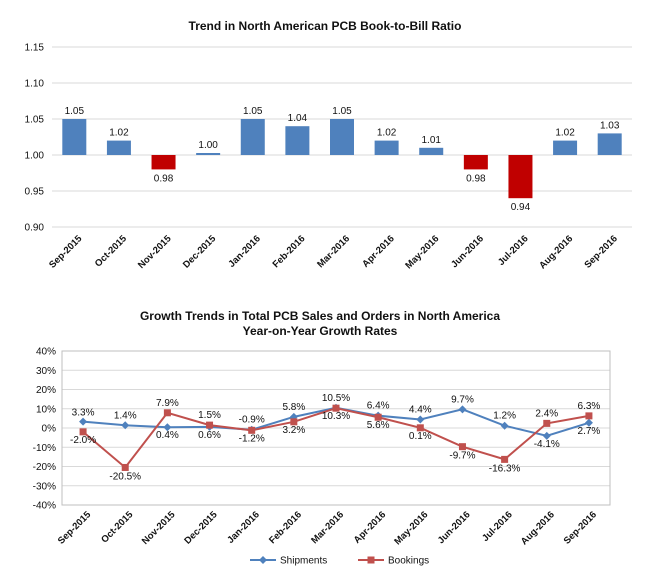 The height and width of the screenshot is (576, 650). Describe the element at coordinates (44, 448) in the screenshot. I see `line-y-tick-label: -10%` at that location.